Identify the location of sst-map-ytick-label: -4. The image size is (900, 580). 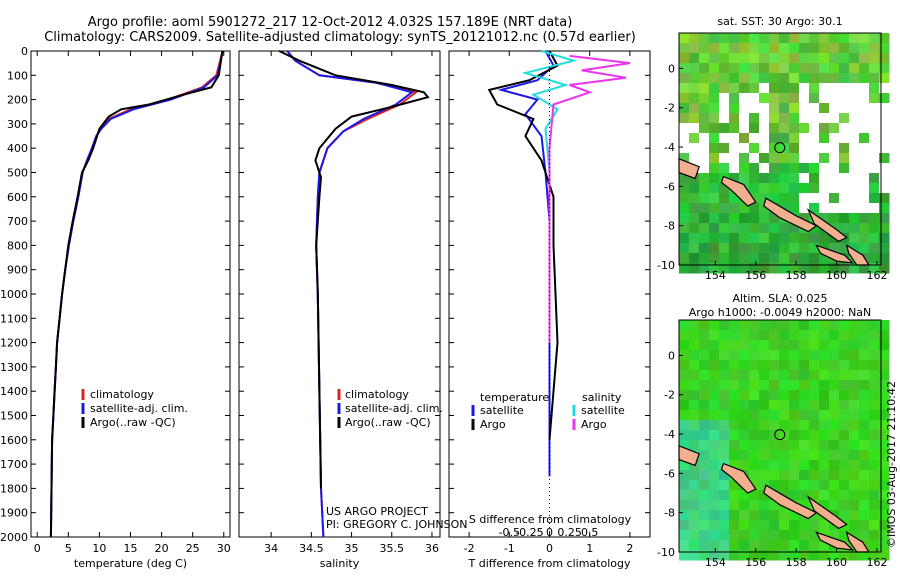
(669, 147).